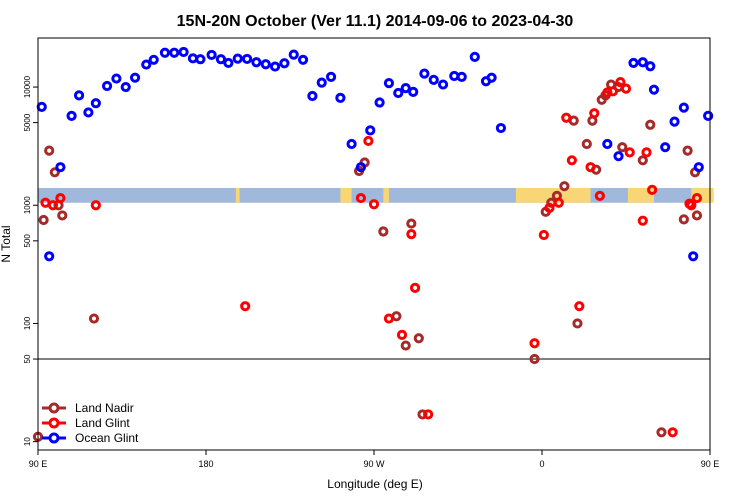 This screenshot has height=500, width=750. What do you see at coordinates (27, 205) in the screenshot?
I see `y-tick-label: 1000` at bounding box center [27, 205].